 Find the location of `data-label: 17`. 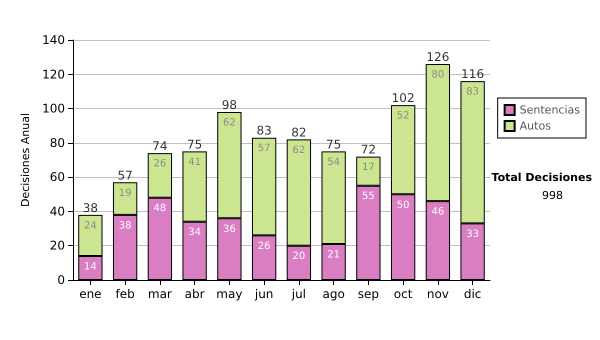

data-label: 17 is located at coordinates (368, 168).